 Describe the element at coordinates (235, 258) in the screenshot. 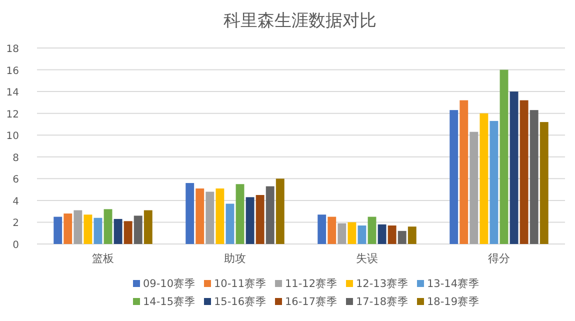

I see `x-tick-label: 助攻` at that location.